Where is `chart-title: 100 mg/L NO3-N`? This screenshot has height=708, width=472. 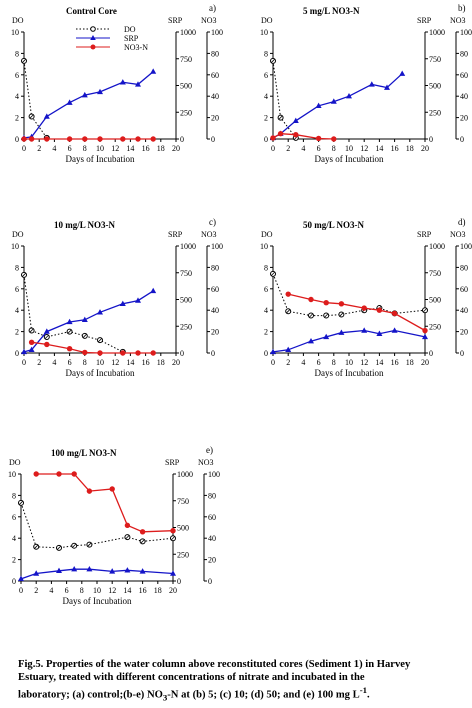 chart-title: 100 mg/L NO3-N is located at coordinates (84, 453).